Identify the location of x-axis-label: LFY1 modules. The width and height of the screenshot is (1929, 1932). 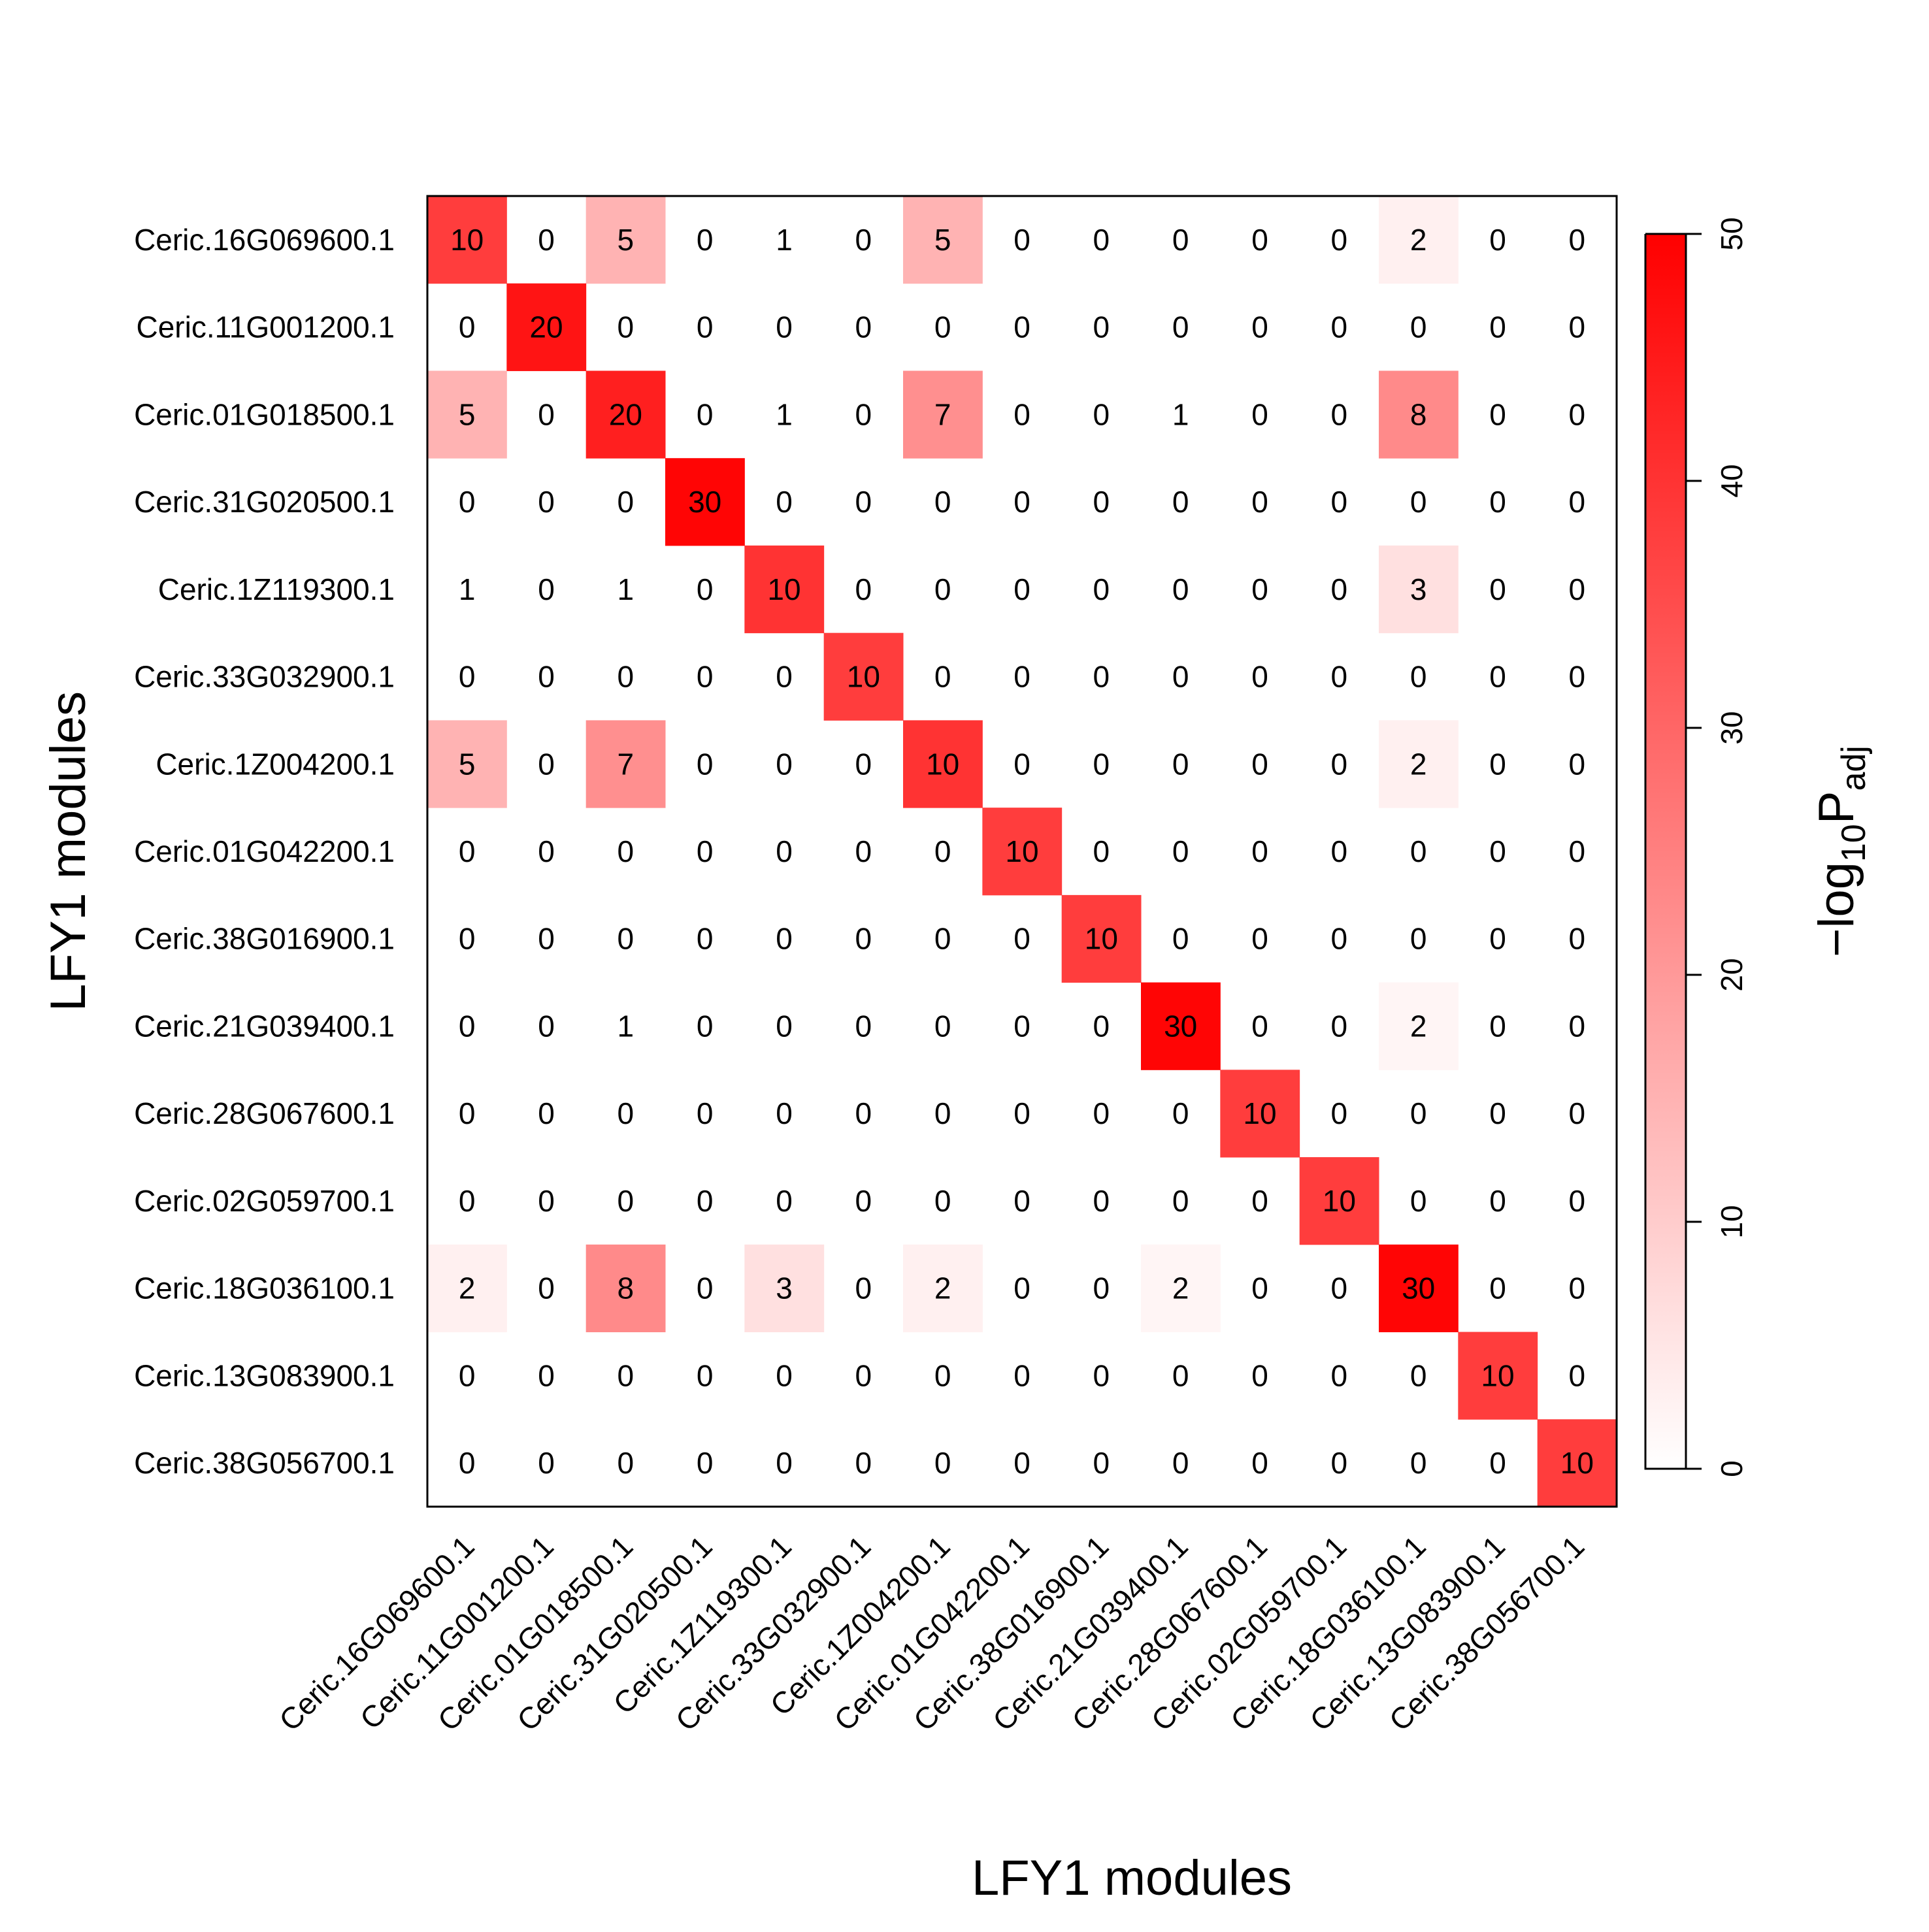
(1132, 1878).